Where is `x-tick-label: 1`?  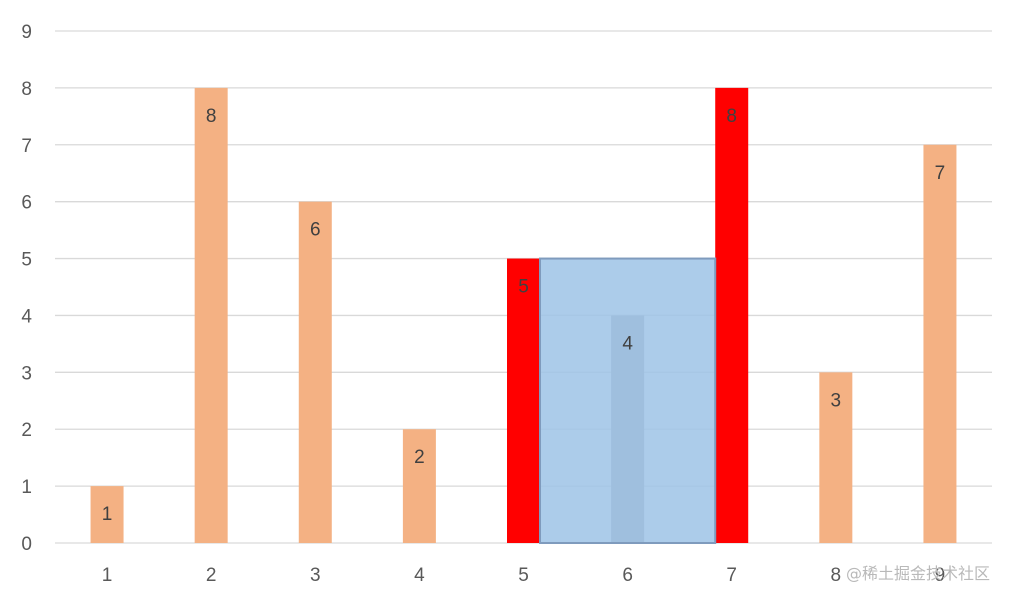
x-tick-label: 1 is located at coordinates (107, 575).